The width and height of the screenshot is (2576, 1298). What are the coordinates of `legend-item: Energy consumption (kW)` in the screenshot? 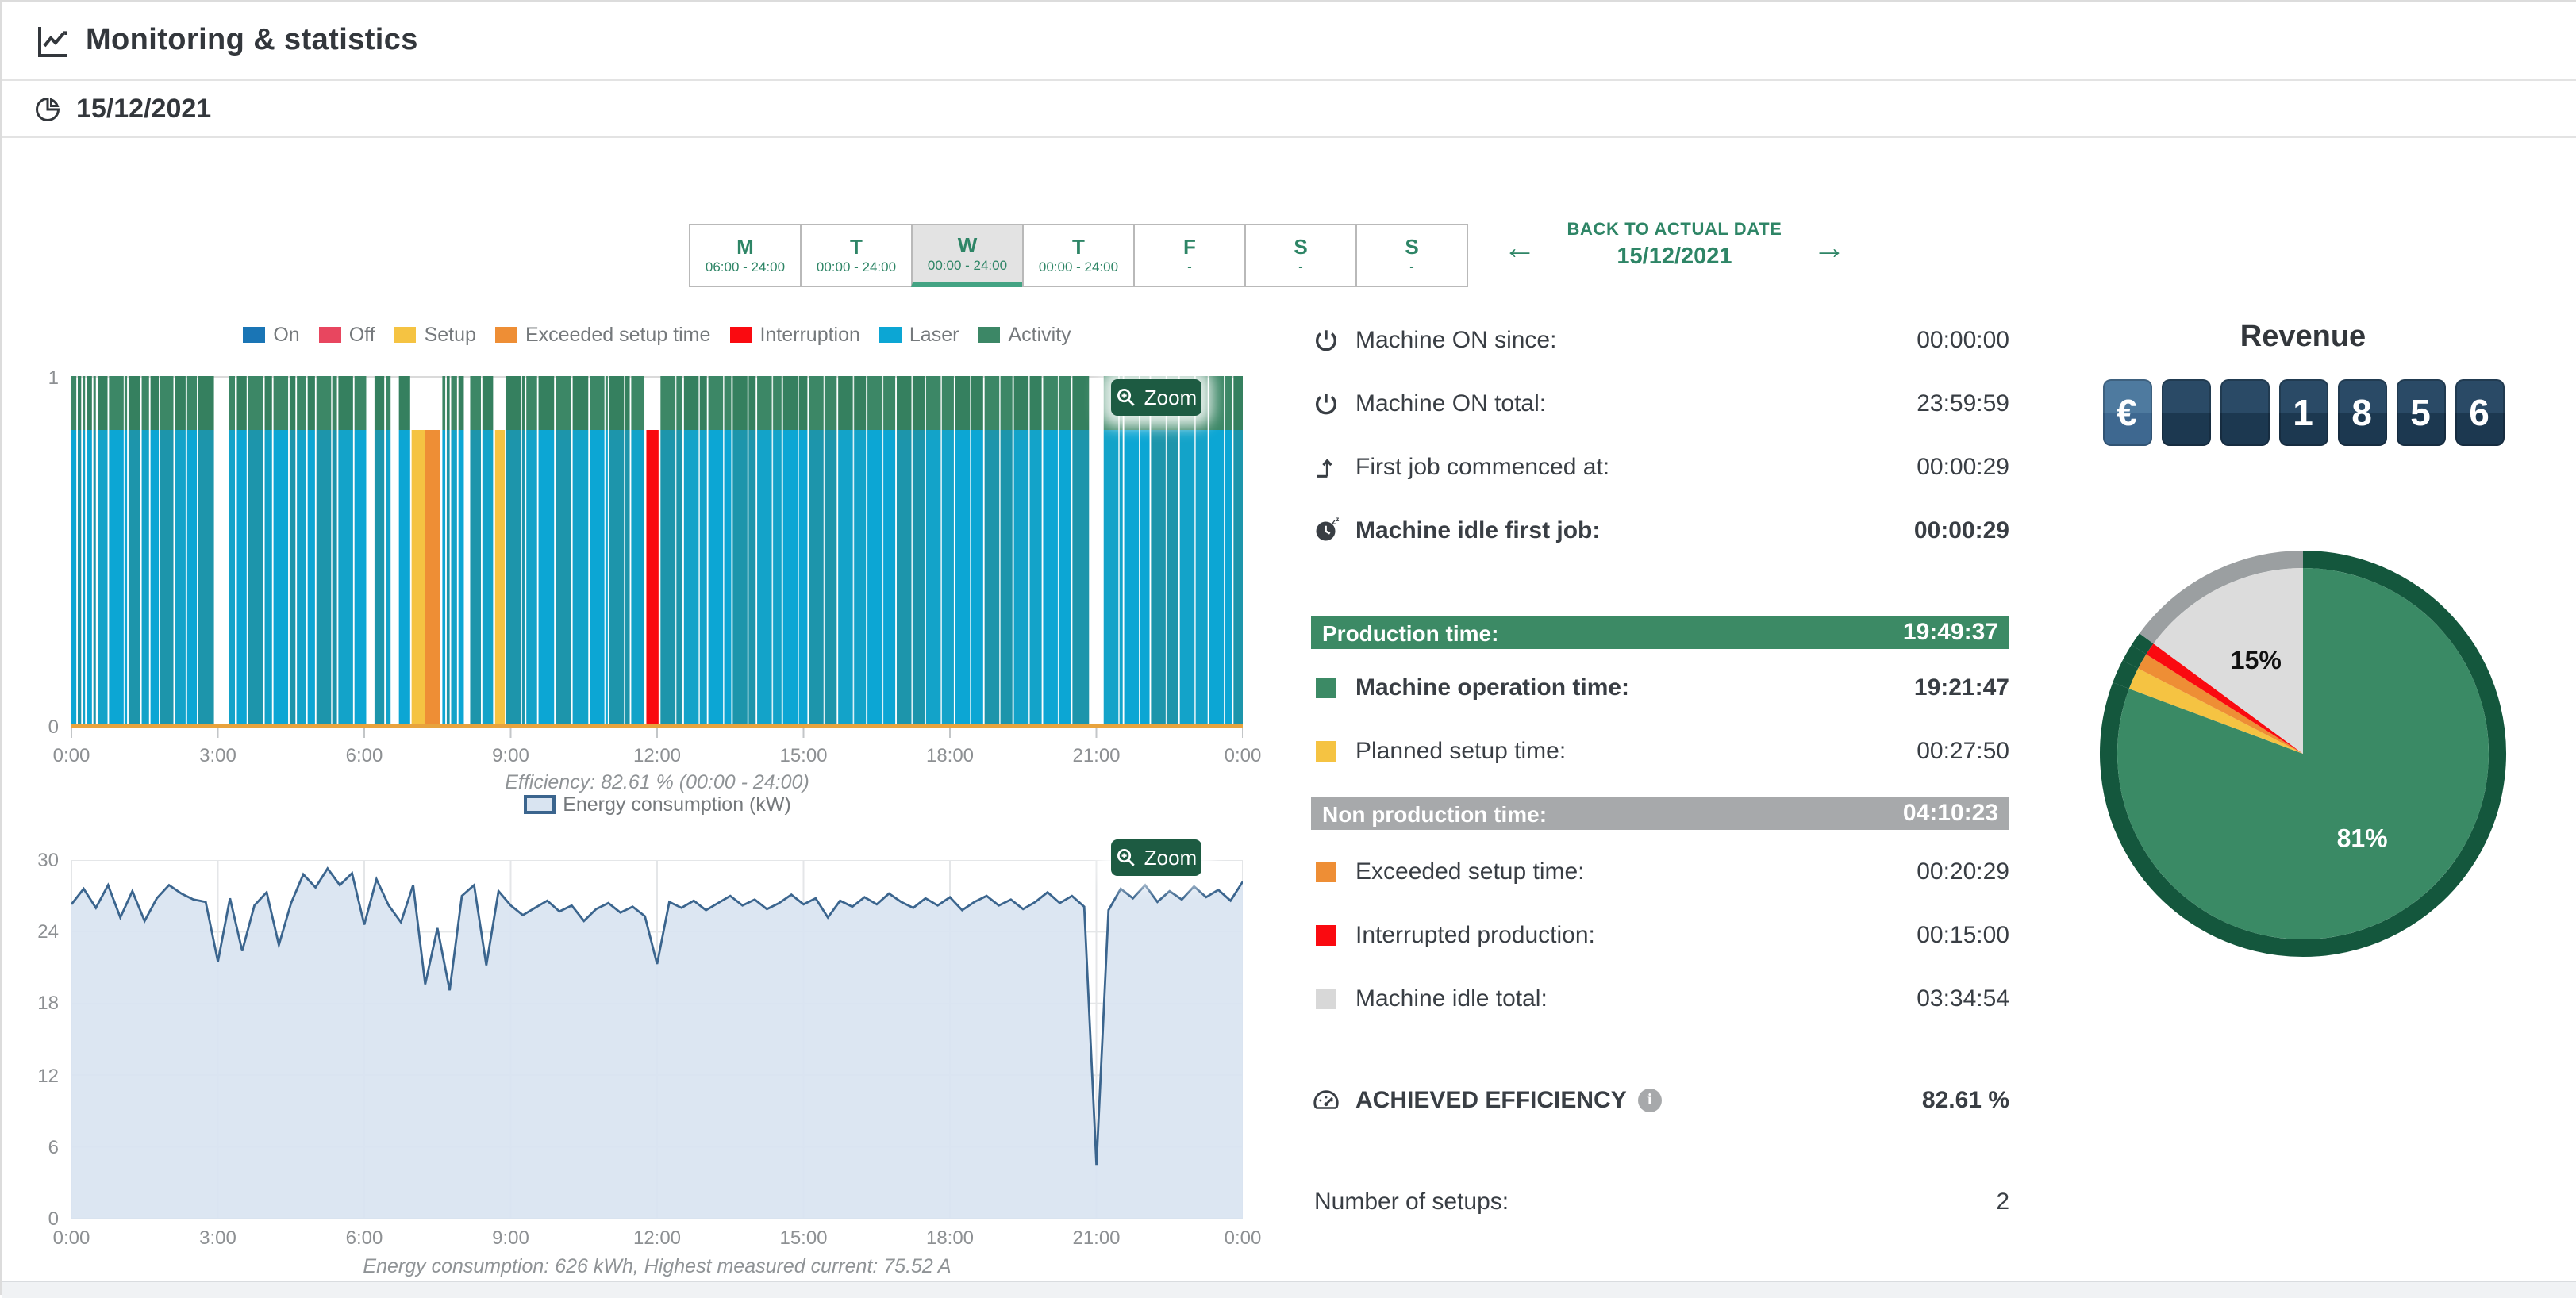 It's located at (657, 804).